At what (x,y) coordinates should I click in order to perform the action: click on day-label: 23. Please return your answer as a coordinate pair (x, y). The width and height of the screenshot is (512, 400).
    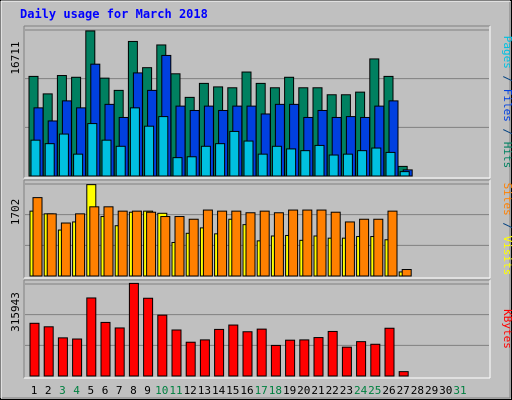
    Looking at the image, I should click on (346, 390).